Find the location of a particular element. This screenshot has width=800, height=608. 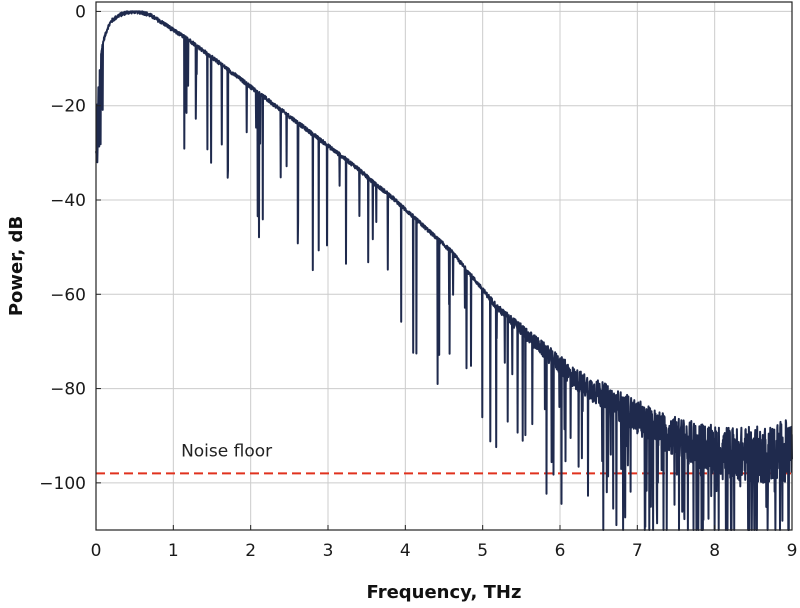

x-tick-label: 1 is located at coordinates (173, 551).